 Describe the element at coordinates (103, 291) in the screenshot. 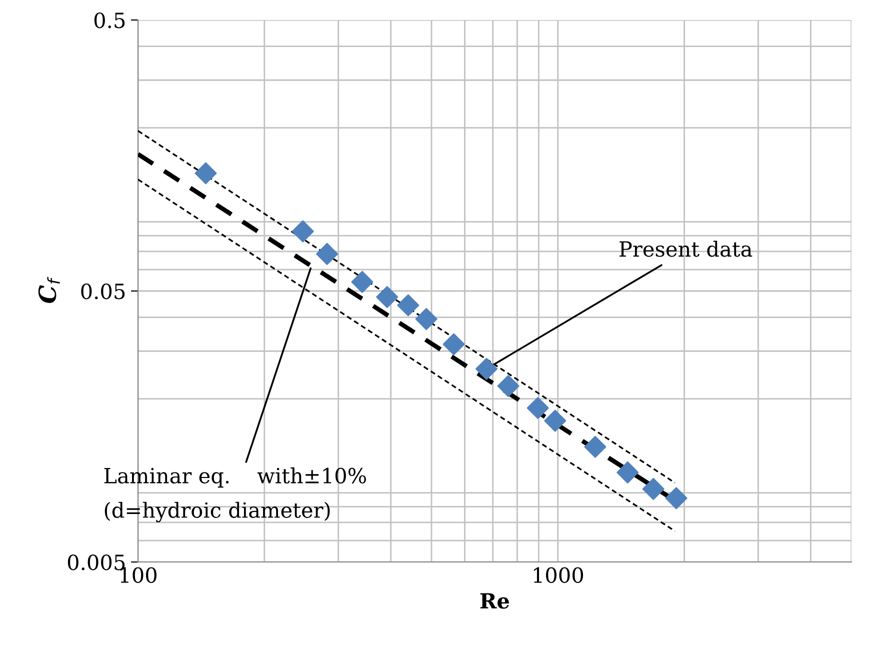

I see `y-tick-label: 0.05` at that location.